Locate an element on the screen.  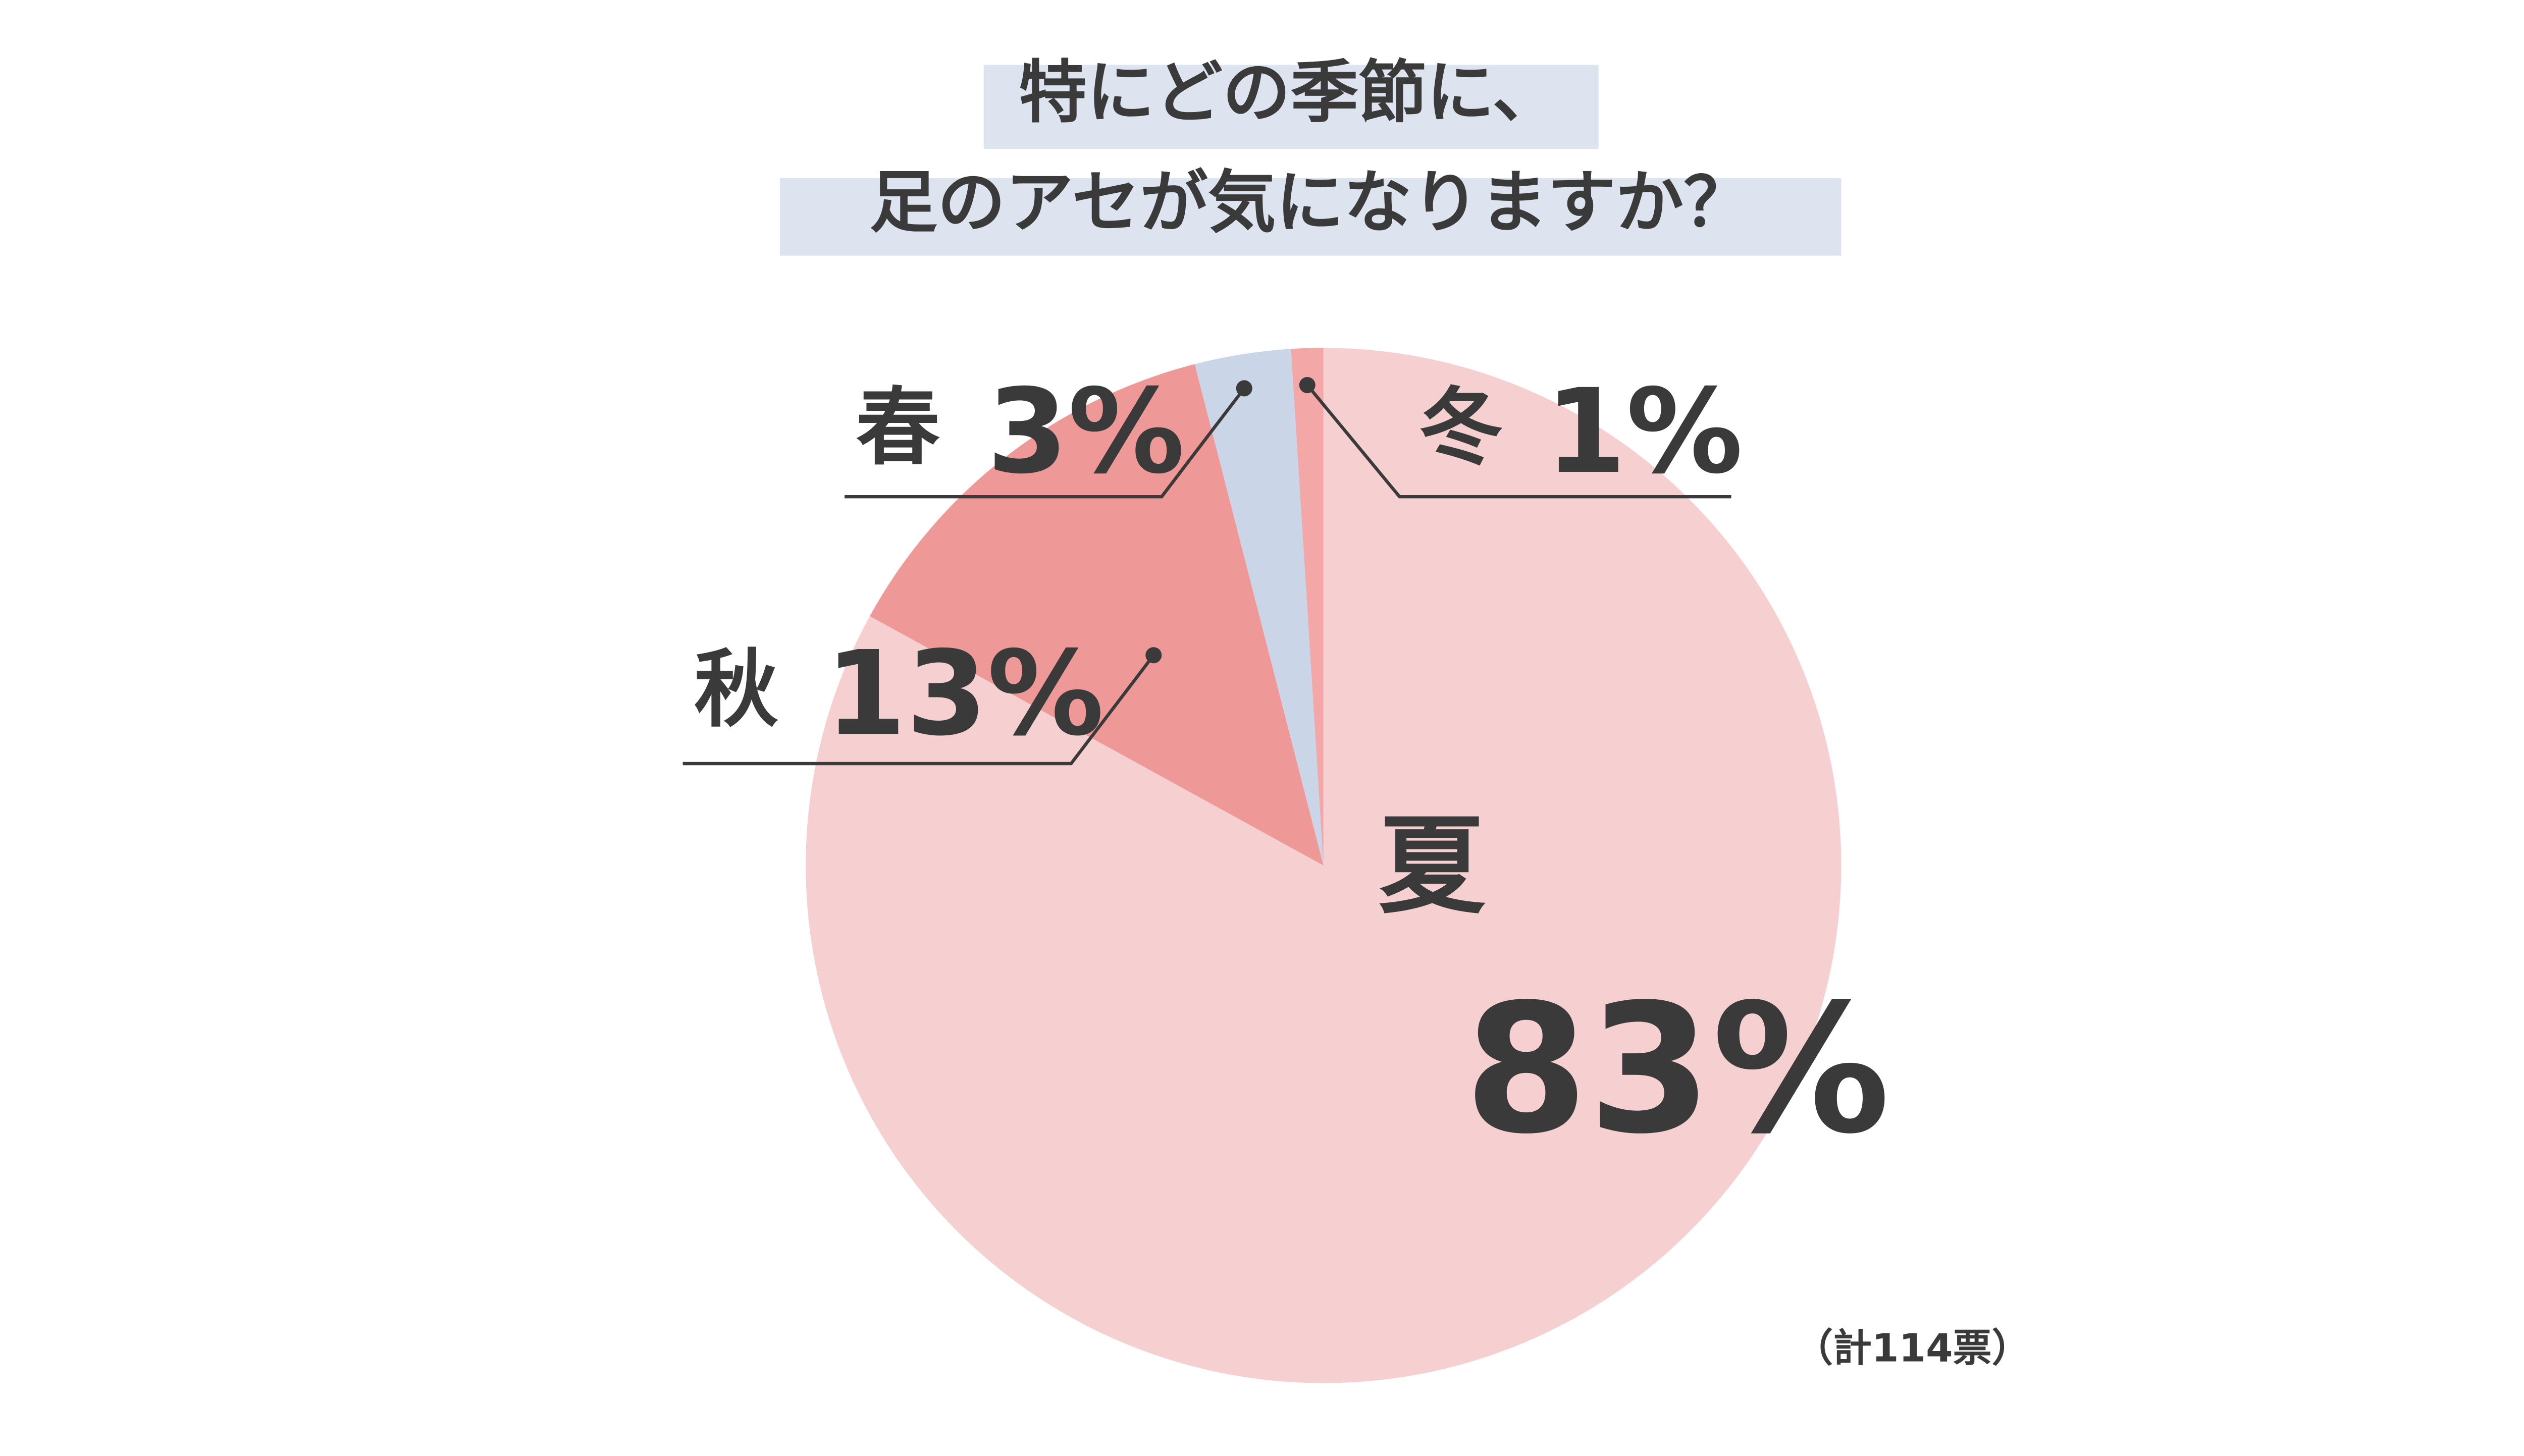
value-label: 13% is located at coordinates (964, 694).